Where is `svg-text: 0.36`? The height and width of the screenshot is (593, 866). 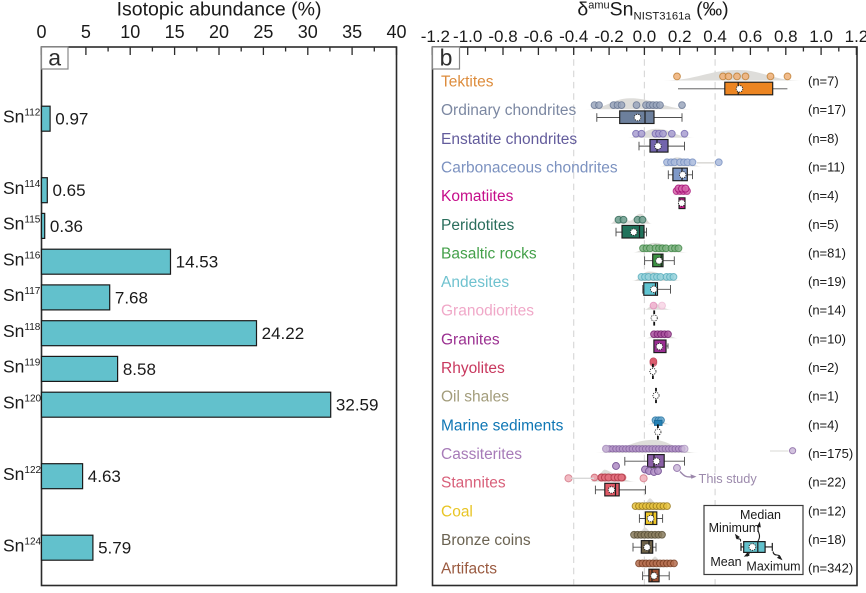 svg-text: 0.36 is located at coordinates (66, 226).